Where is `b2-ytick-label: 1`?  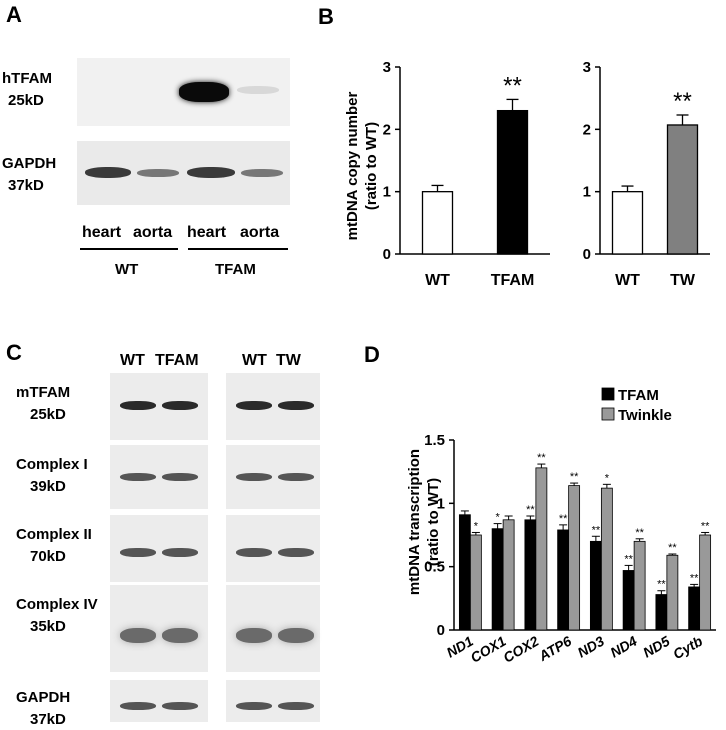 b2-ytick-label: 1 is located at coordinates (587, 192).